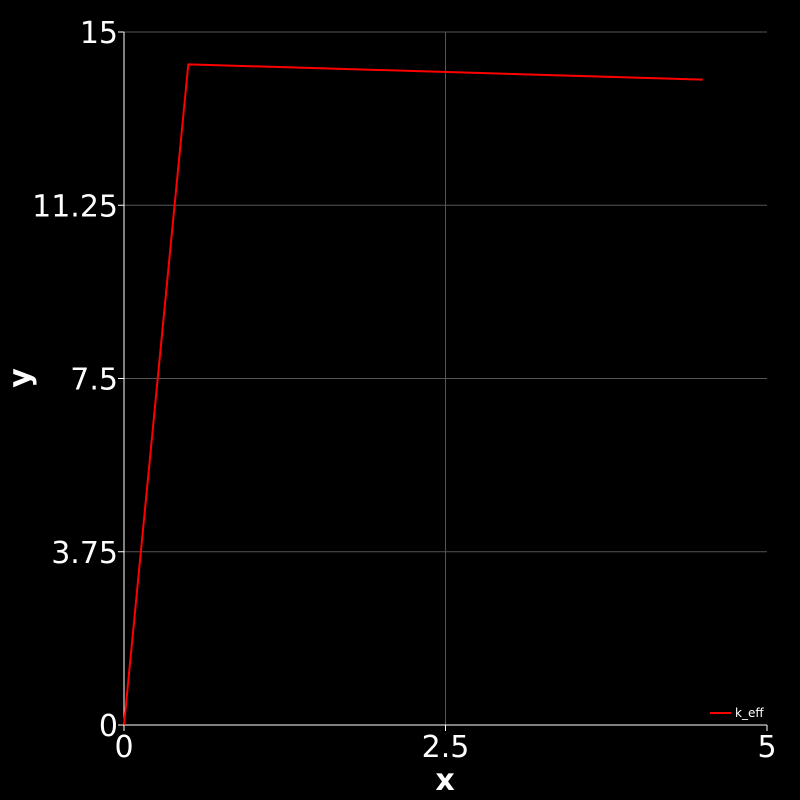 Image resolution: width=800 pixels, height=800 pixels. What do you see at coordinates (123, 747) in the screenshot?
I see `x-tick-label: 0` at bounding box center [123, 747].